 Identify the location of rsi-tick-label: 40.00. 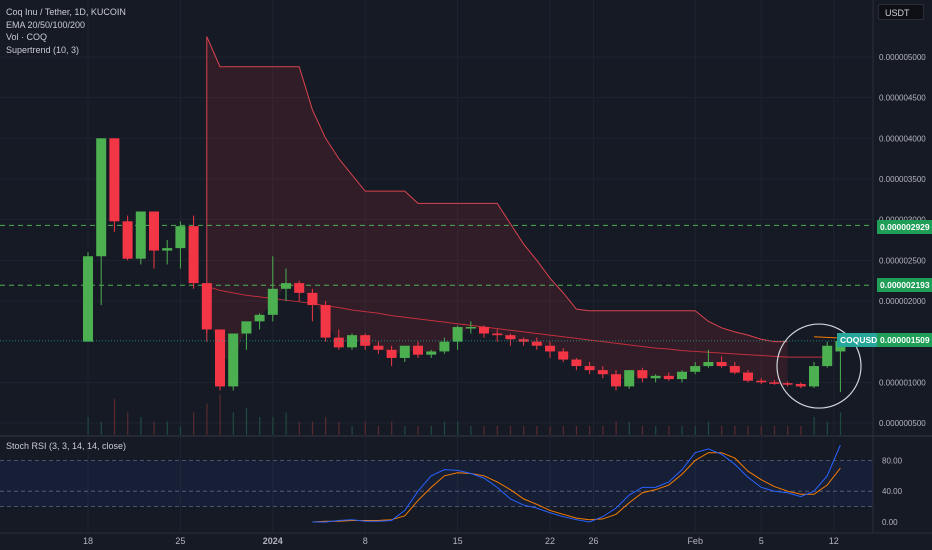
(892, 491).